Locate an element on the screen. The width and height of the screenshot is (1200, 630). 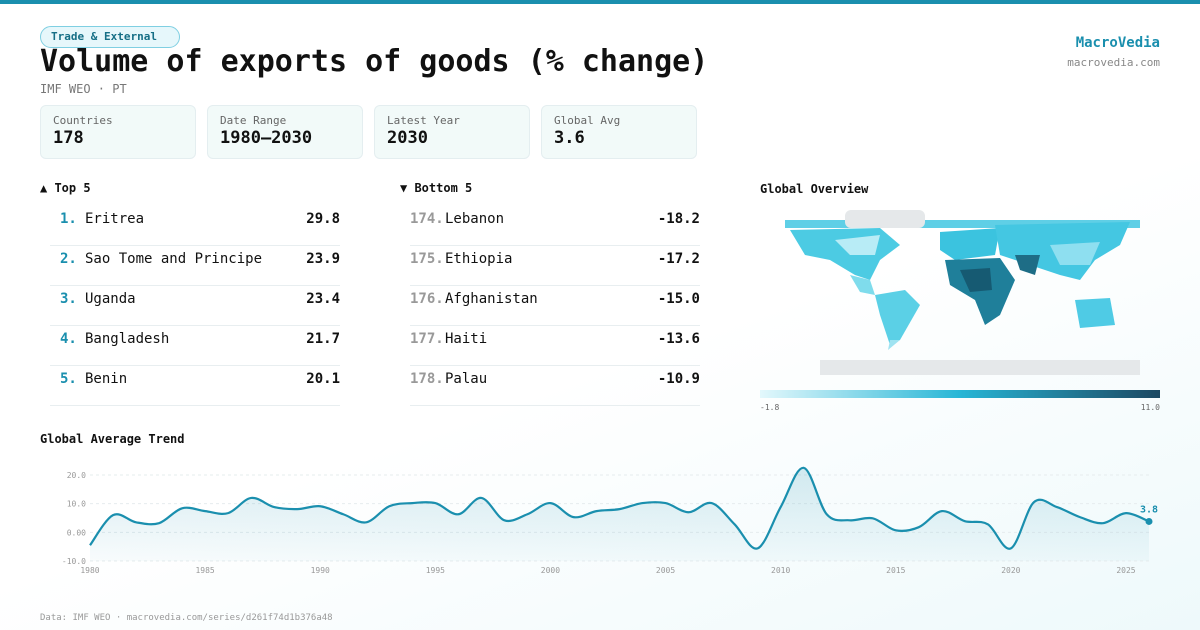
x-tick-label: 1990 is located at coordinates (320, 570).